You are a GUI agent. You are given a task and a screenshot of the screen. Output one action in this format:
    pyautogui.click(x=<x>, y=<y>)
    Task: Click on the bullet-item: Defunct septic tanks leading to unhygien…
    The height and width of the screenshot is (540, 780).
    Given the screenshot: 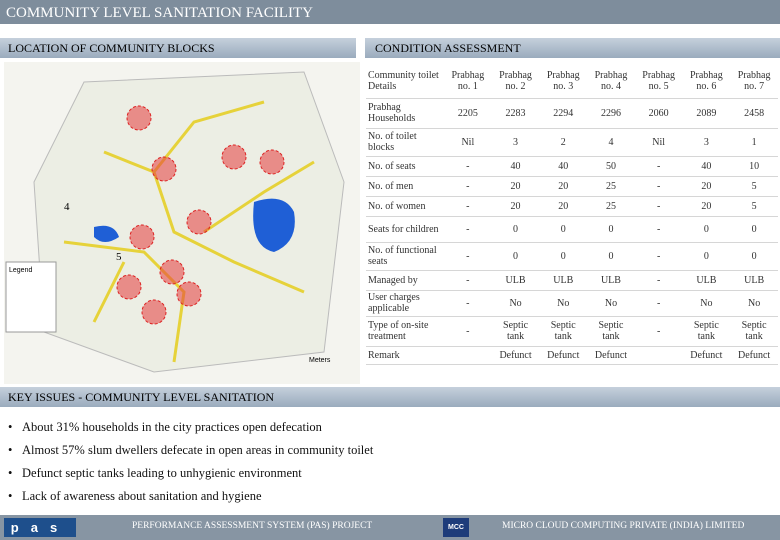 What is the action you would take?
    pyautogui.click(x=155, y=473)
    